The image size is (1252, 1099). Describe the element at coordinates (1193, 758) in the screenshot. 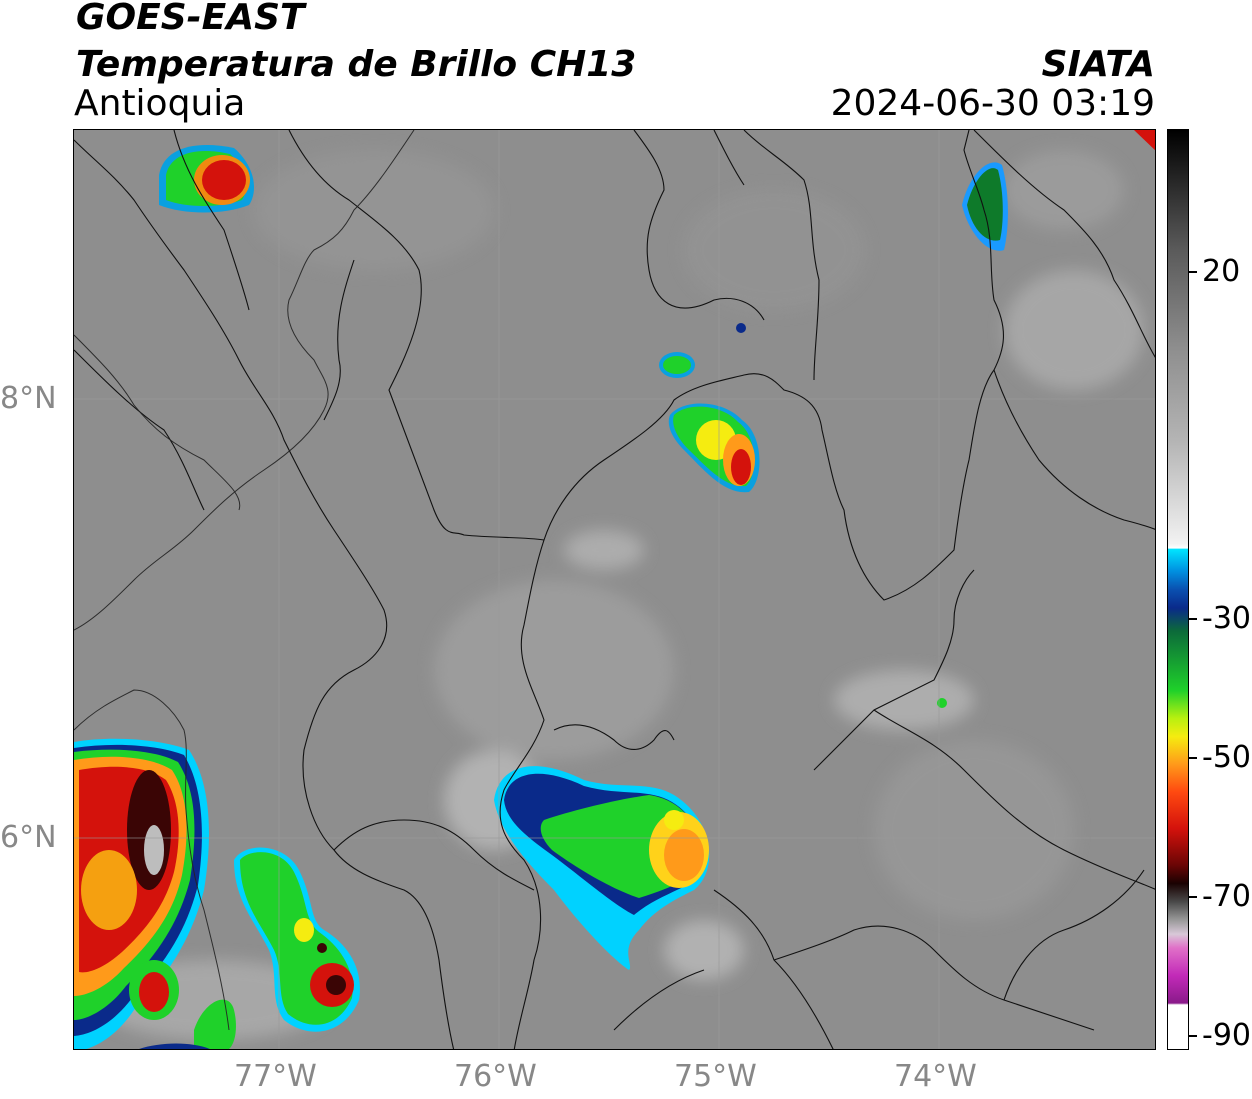

I see `cbar-tick-neg50` at that location.